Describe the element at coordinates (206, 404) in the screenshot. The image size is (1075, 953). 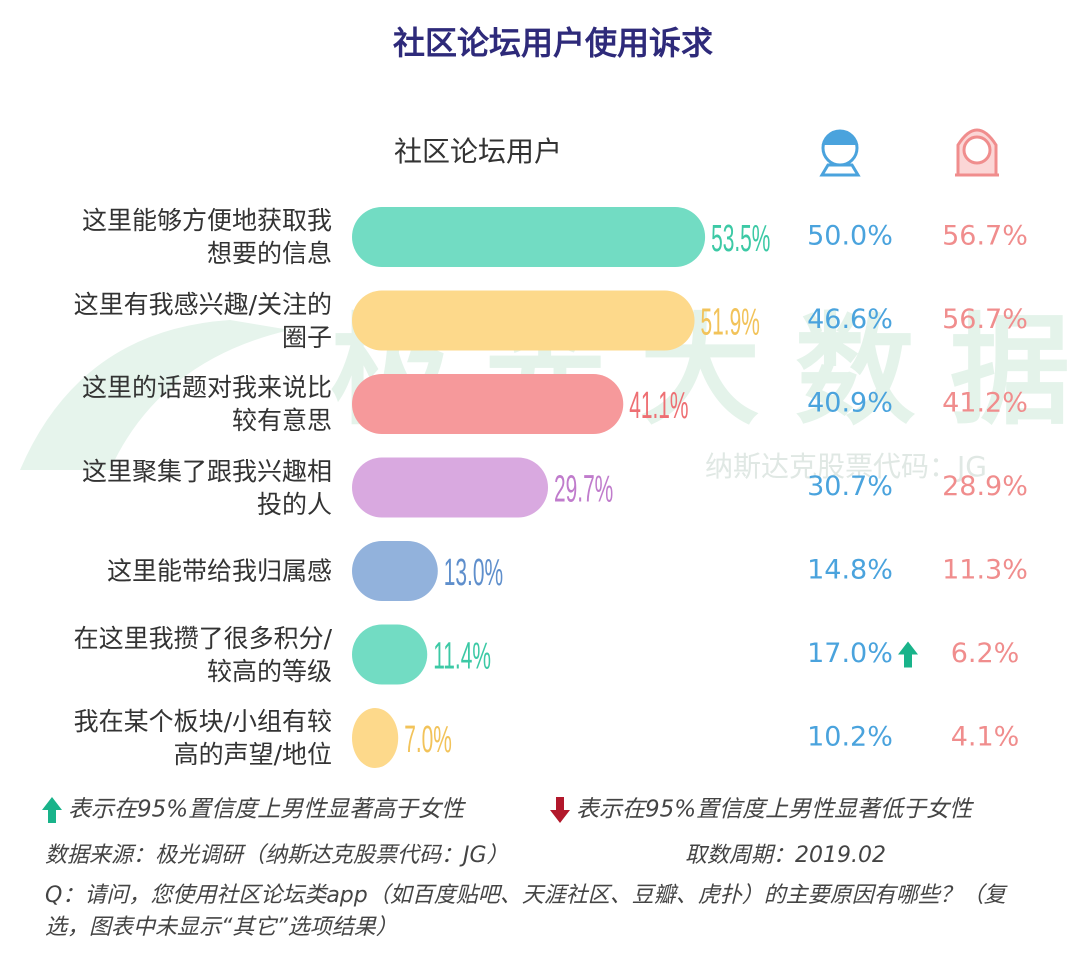
I see `category-label: 这里的话题对我来说比较有意思` at that location.